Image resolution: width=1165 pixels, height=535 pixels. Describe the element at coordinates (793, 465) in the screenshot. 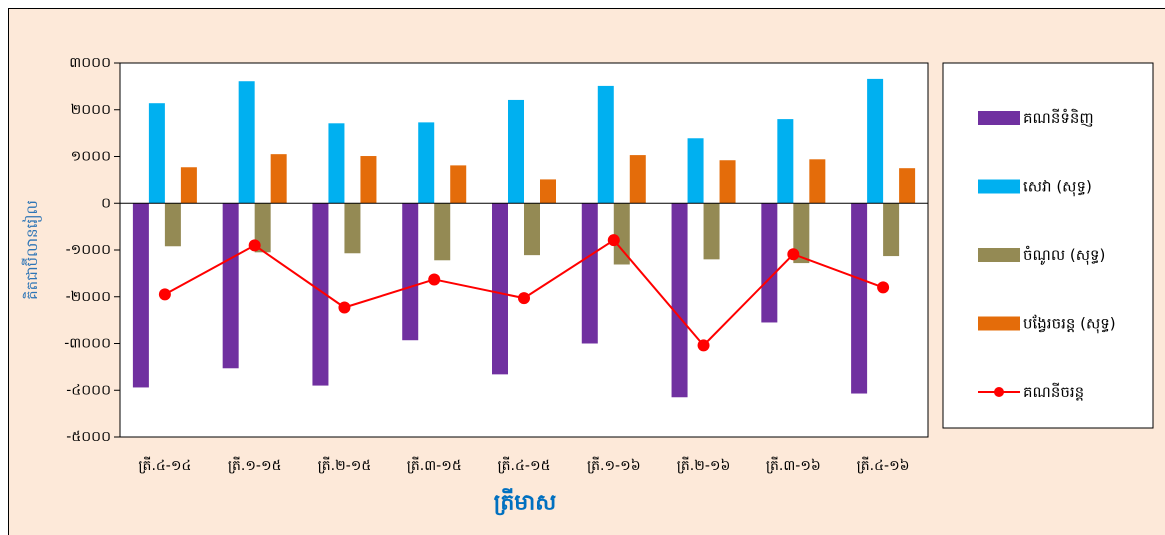

I see `x-category-label: ត្រី.៣-១៦` at that location.